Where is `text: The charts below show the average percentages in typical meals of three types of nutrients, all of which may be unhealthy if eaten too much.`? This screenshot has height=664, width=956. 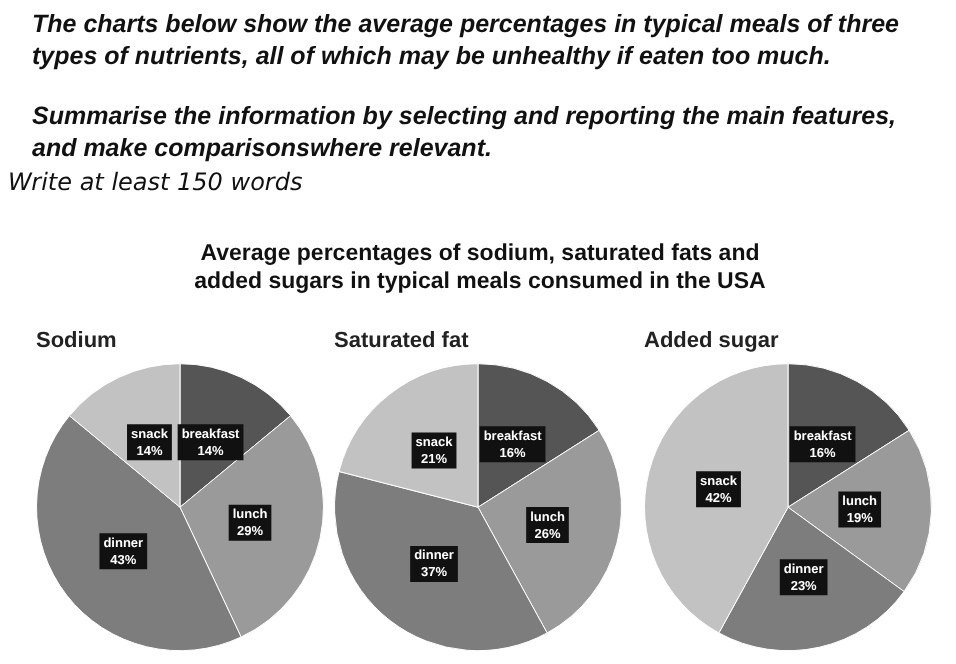
text: The charts below show the average percentages in typical meals of three types of nutrients, all of which may be unhealthy if eaten too much. is located at coordinates (466, 40).